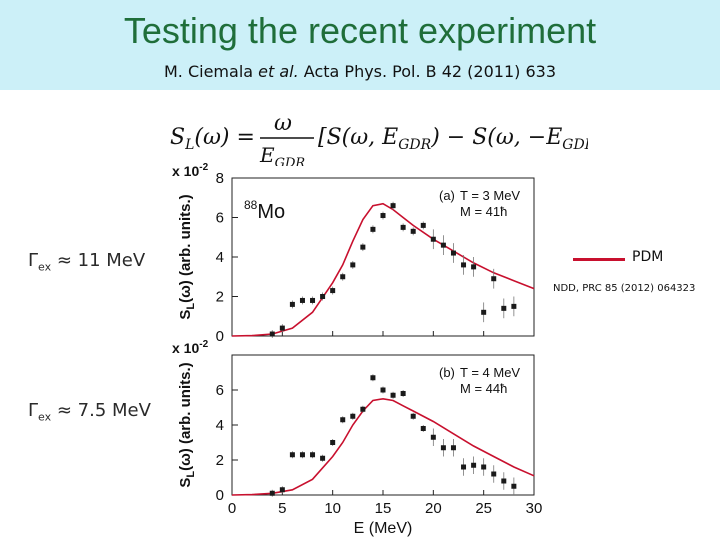  What do you see at coordinates (187, 424) in the screenshot?
I see `y-axis-label-b: SL(ω) (arb. units.)` at bounding box center [187, 424].